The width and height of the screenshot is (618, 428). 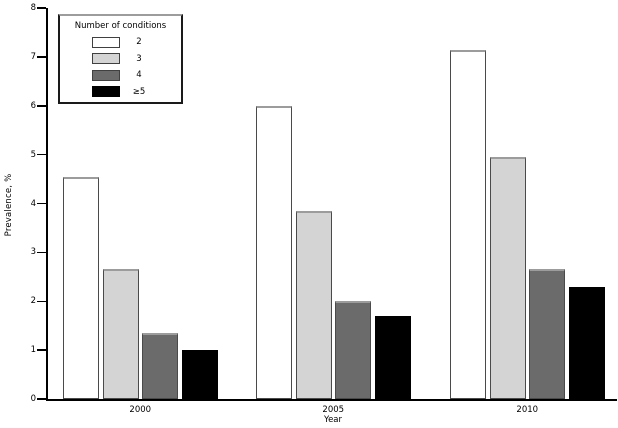 I want to click on legend-entries: 2 3 4 ≥5, so click(x=120, y=66).